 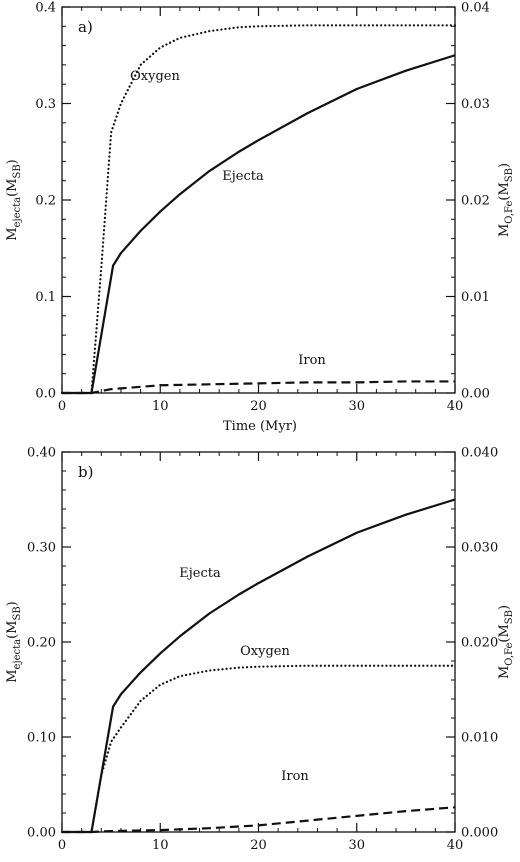 What do you see at coordinates (475, 104) in the screenshot?
I see `y-right-tick-label: 0.03` at bounding box center [475, 104].